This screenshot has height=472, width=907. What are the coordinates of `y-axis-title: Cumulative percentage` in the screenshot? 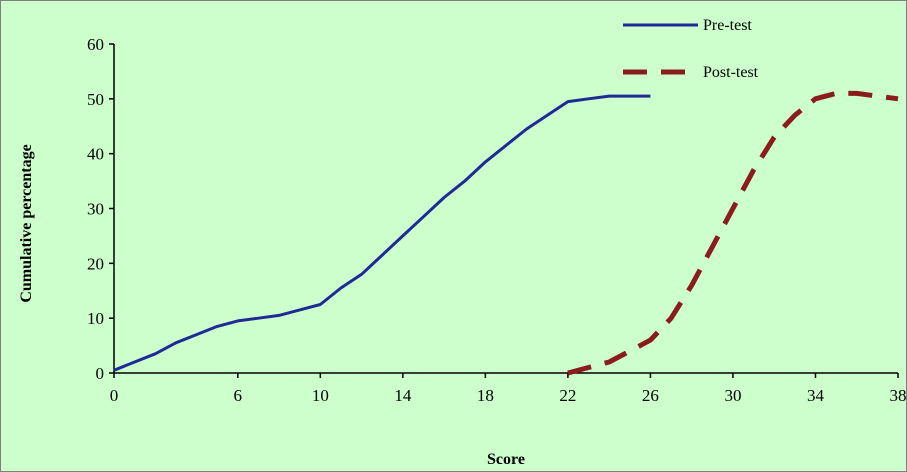 It's located at (26, 223).